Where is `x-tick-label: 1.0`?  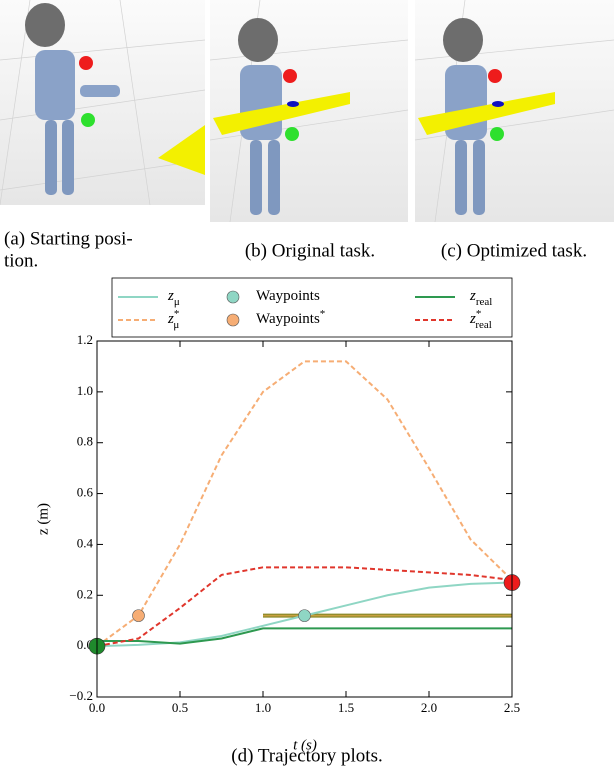
x-tick-label: 1.0 is located at coordinates (263, 707).